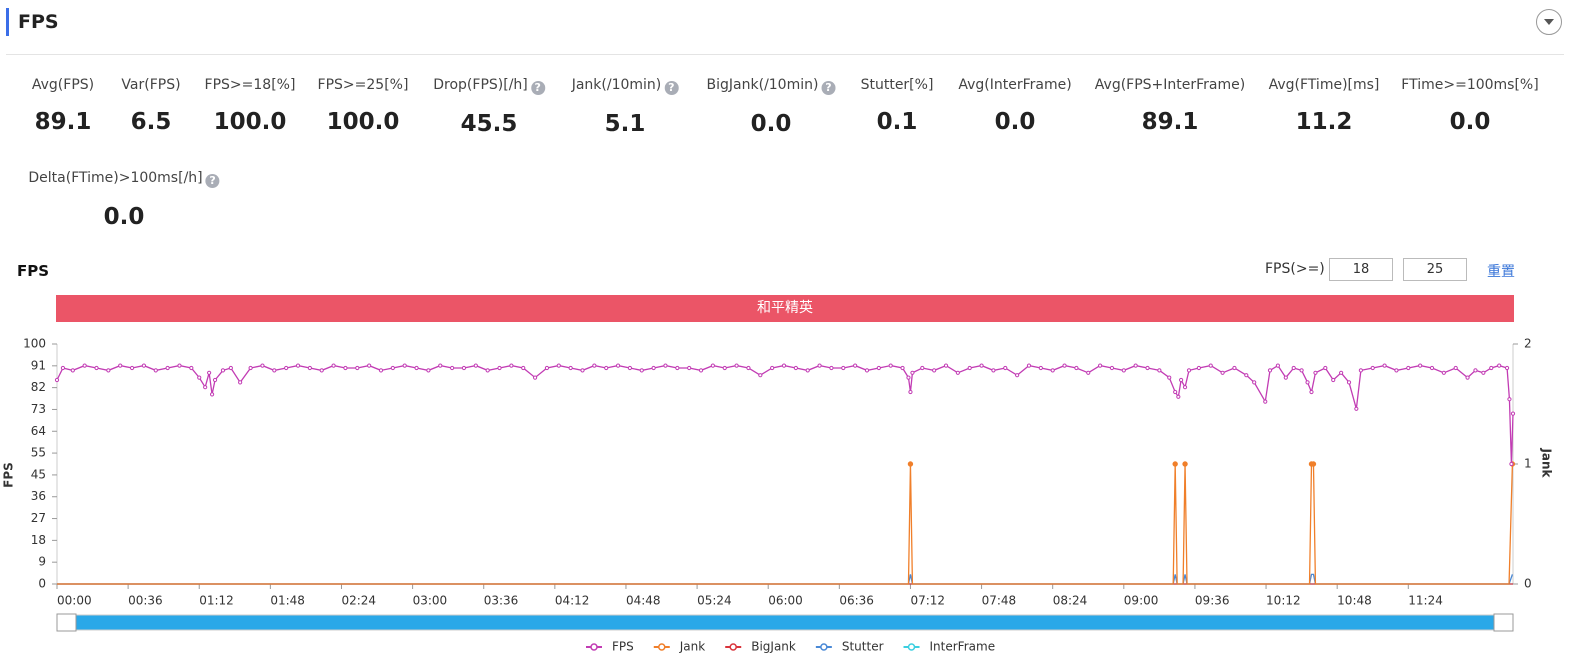 This screenshot has height=657, width=1570. I want to click on metric: Var(FPS) 6.5, so click(150, 106).